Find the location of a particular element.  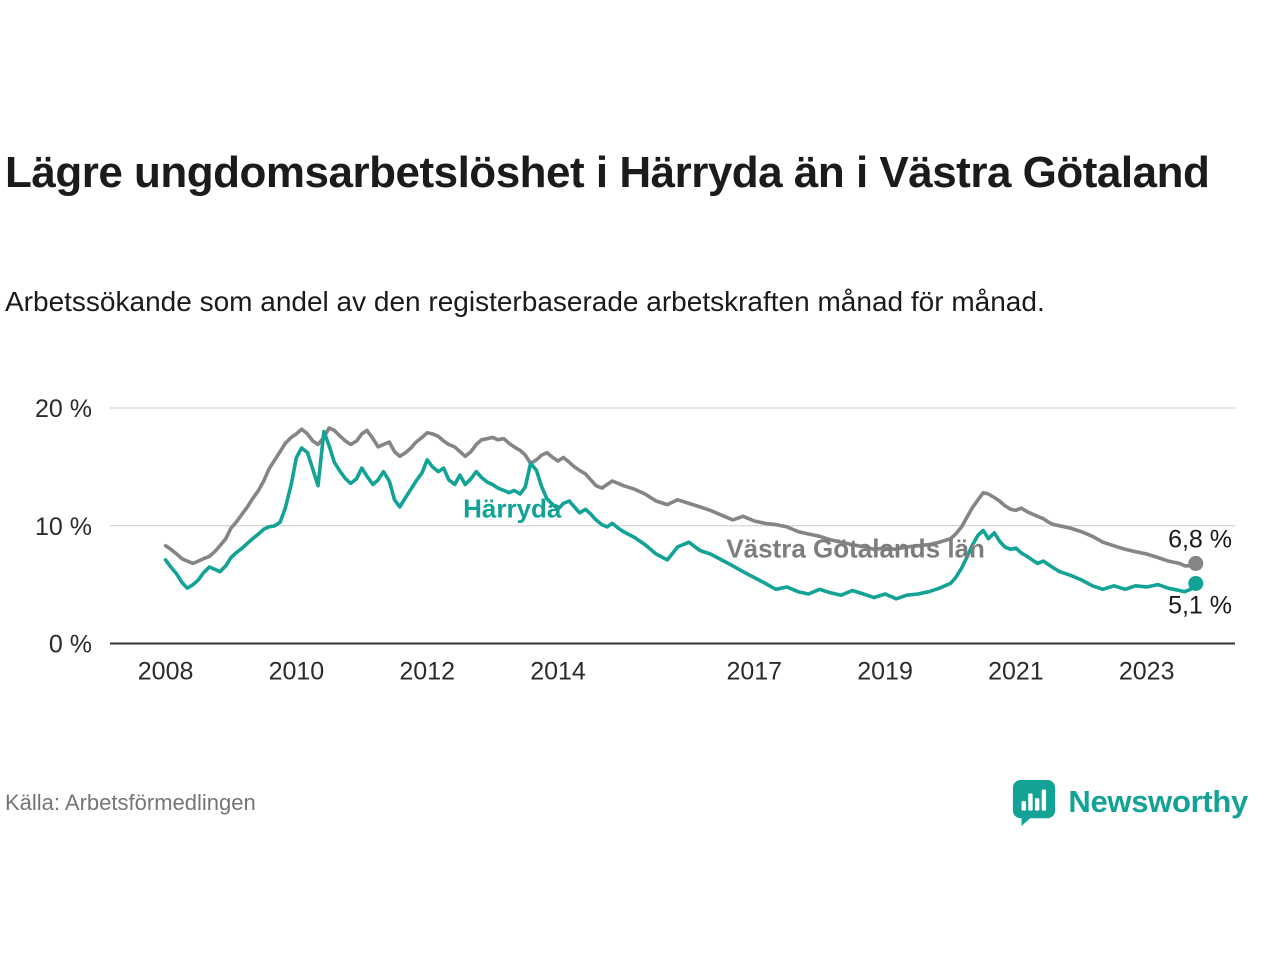

x-tick-label: 2008 is located at coordinates (166, 672).